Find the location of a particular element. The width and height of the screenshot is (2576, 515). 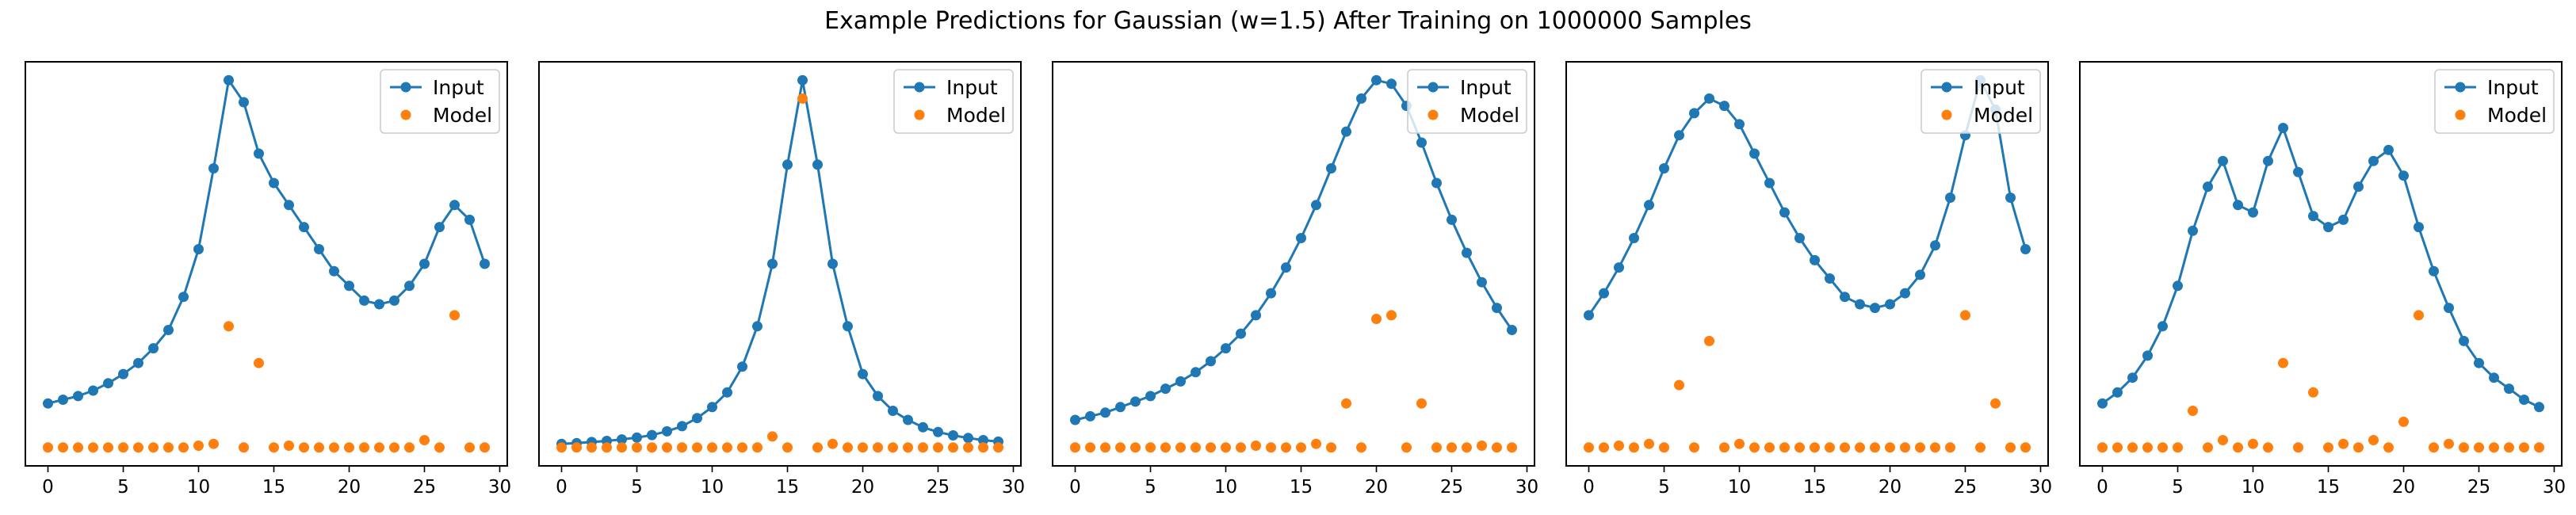

x-tick-label: 15 is located at coordinates (788, 487).